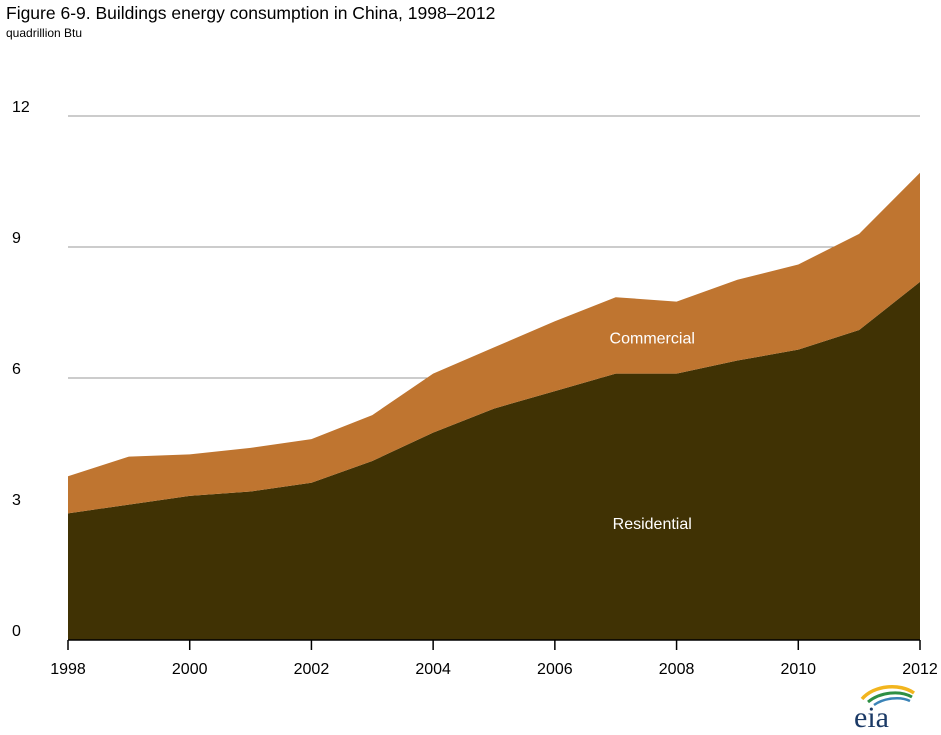 Image resolution: width=941 pixels, height=735 pixels. I want to click on logo-text: eia, so click(871, 716).